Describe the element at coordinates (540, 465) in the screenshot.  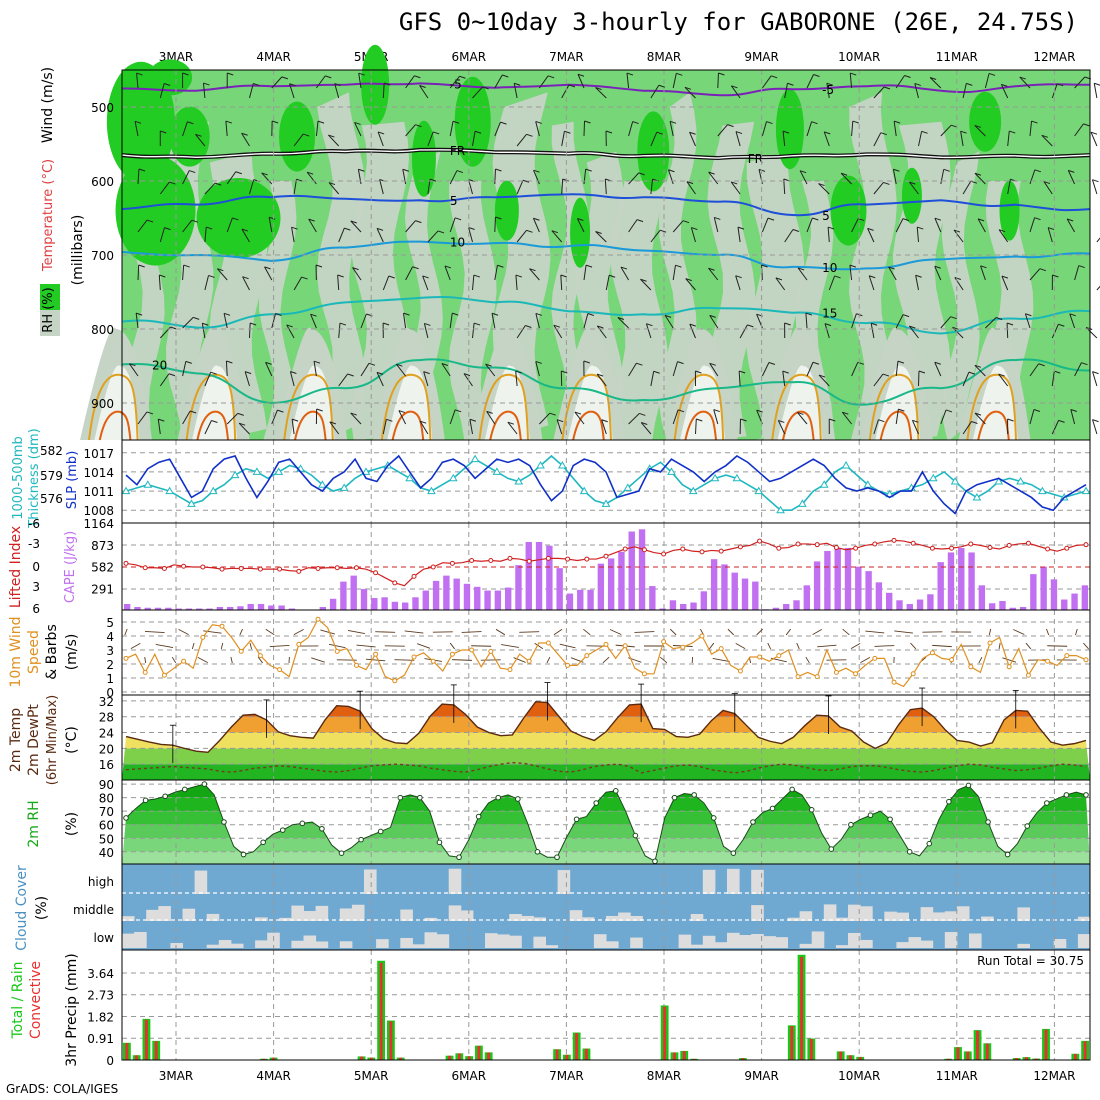
I see `thickness-marker` at that location.